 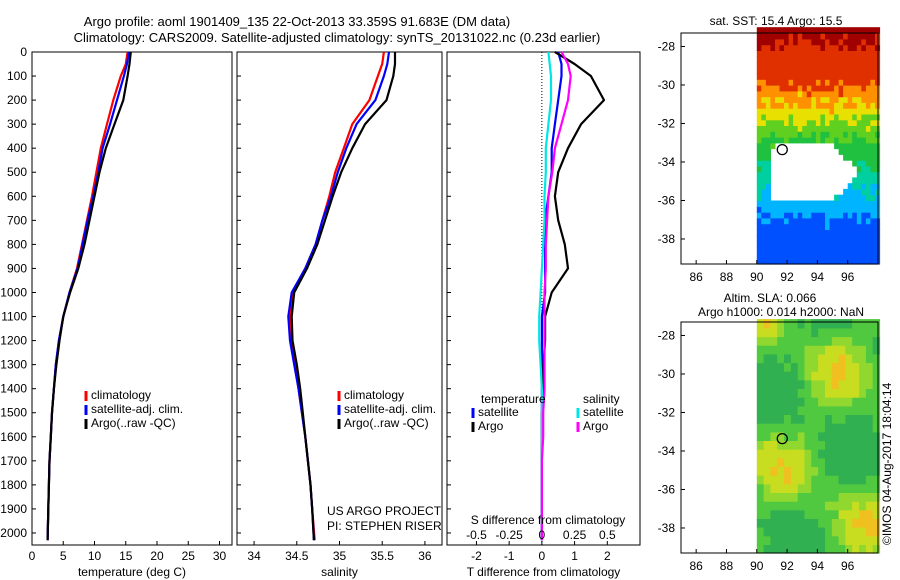 What do you see at coordinates (137, 409) in the screenshot?
I see `legend-label: satellite-adj. clim.` at bounding box center [137, 409].